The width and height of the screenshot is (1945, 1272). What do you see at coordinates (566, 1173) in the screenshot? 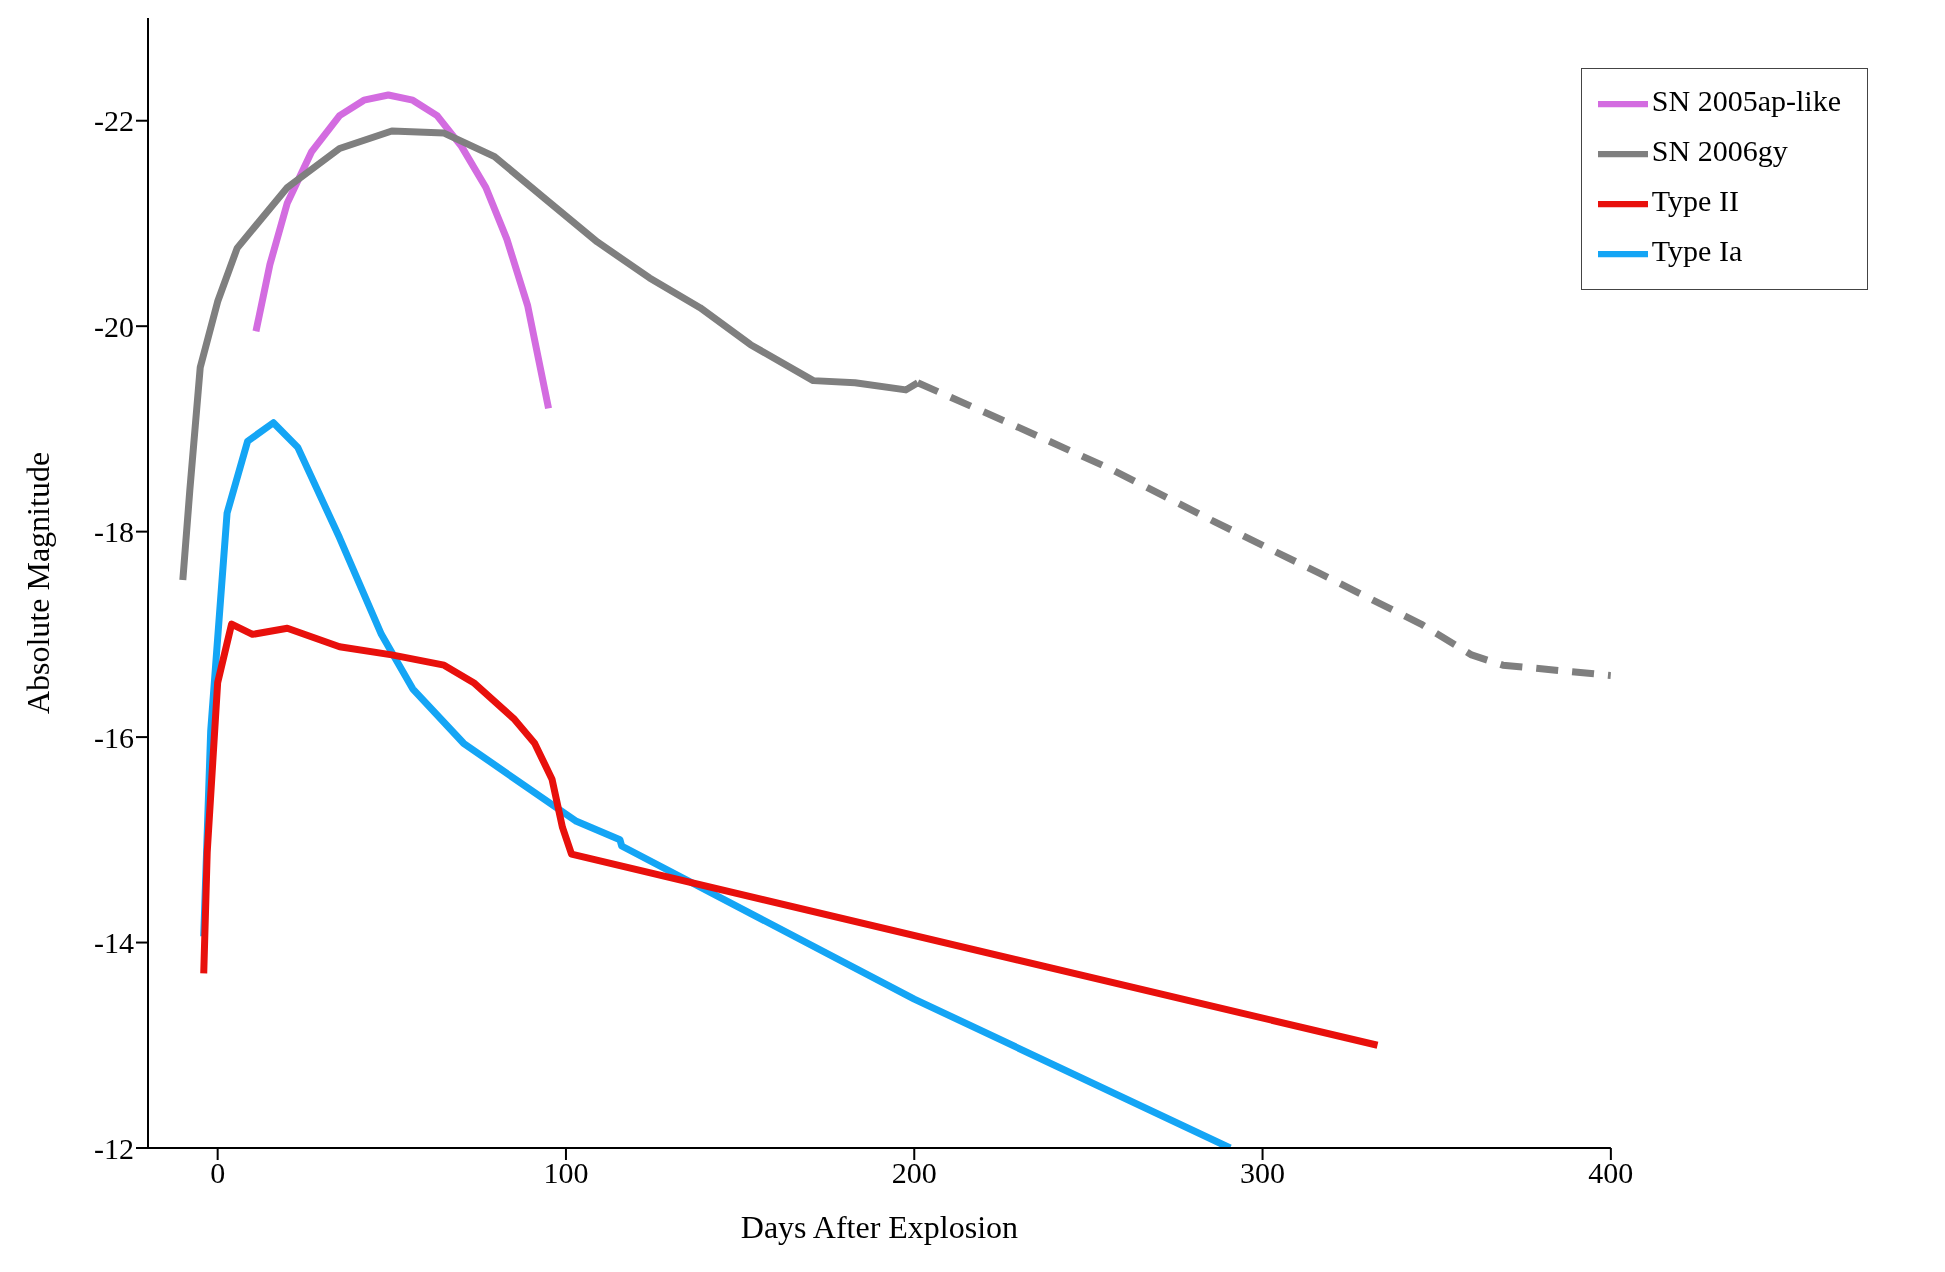
I see `x-tick-label: 100` at bounding box center [566, 1173].